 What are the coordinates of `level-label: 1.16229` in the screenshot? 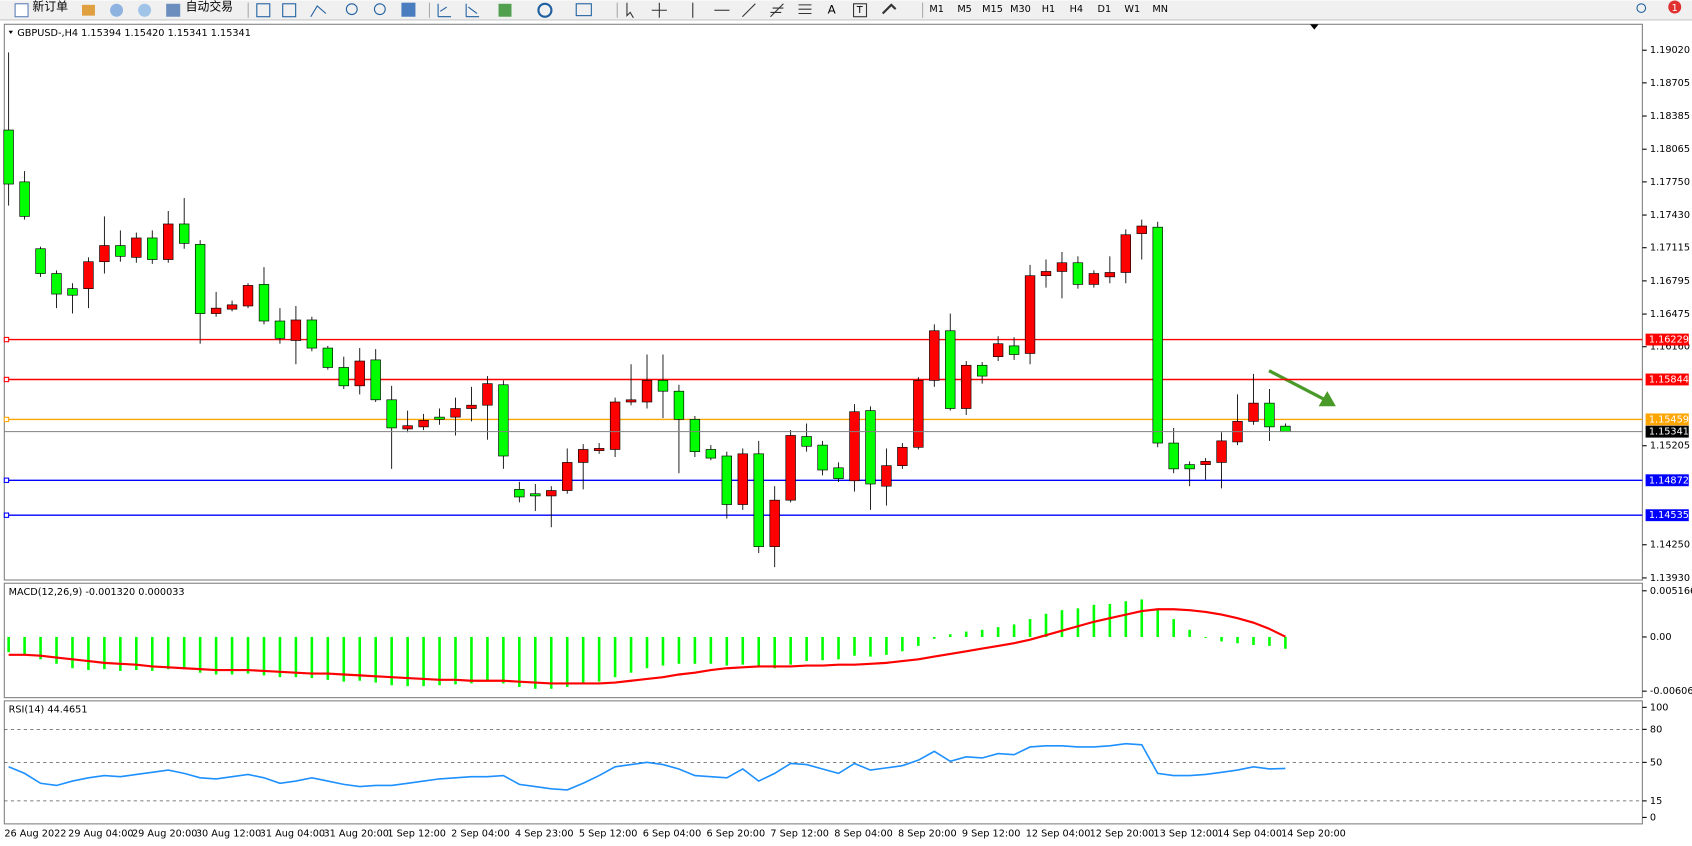 It's located at (1669, 340).